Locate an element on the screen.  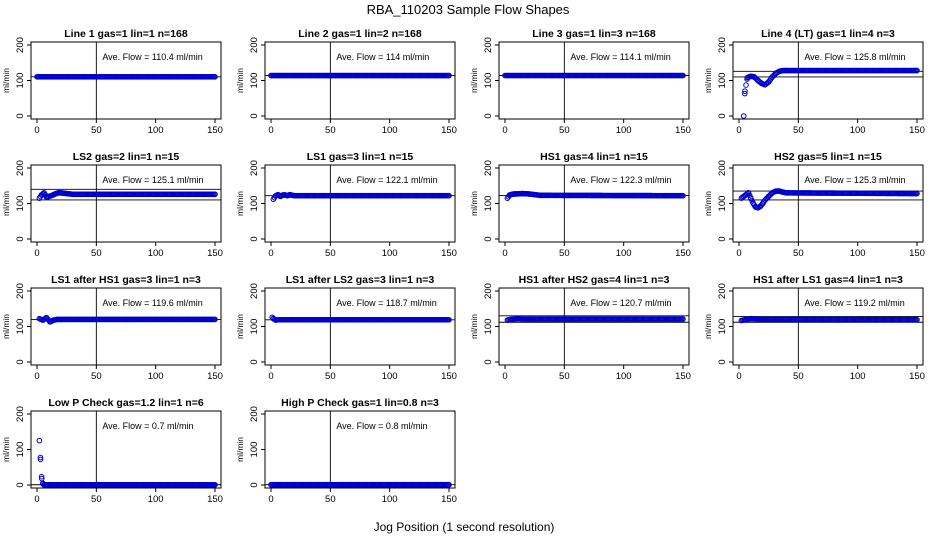
panel-title: LS1 after LS2 gas=3 lin=1 n=3 is located at coordinates (360, 280).